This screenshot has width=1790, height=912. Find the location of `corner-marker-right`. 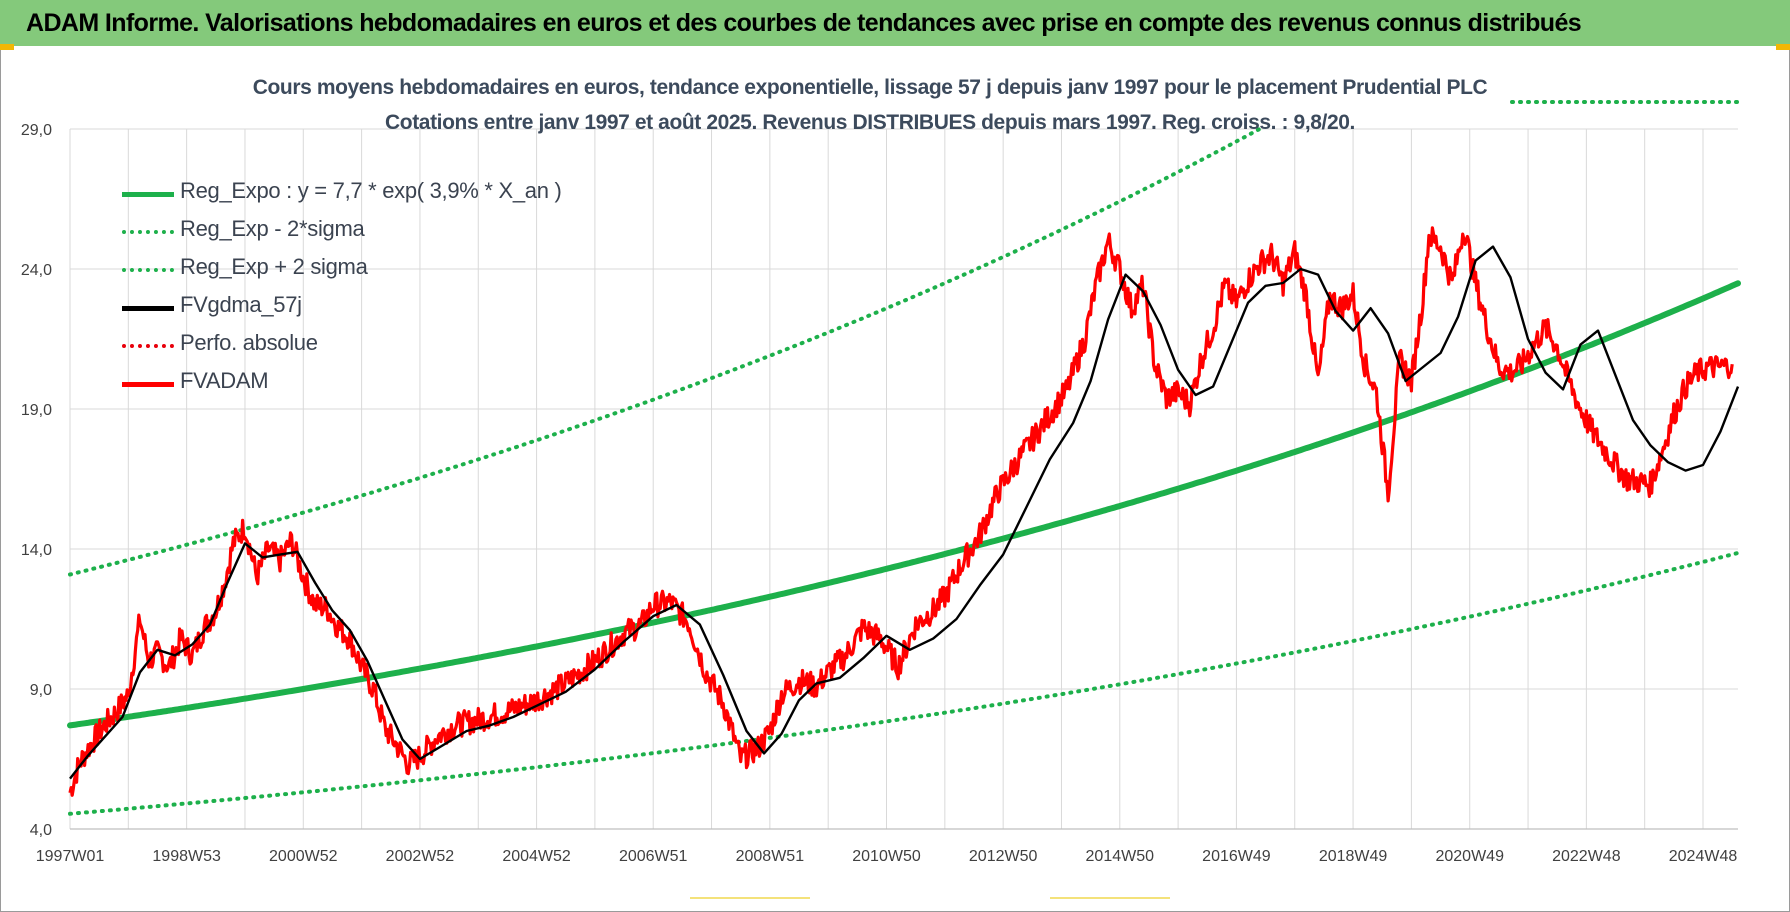

corner-marker-right is located at coordinates (1783, 47).